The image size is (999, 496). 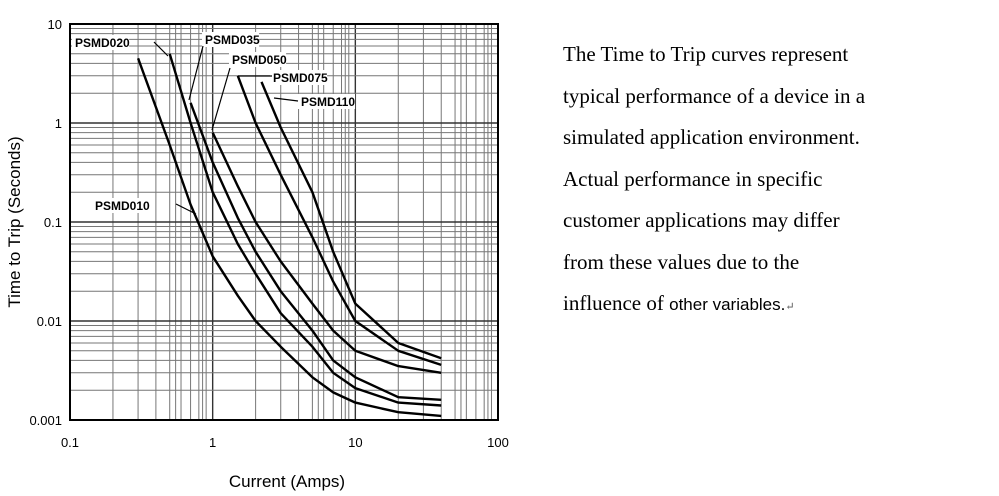 What do you see at coordinates (790, 307) in the screenshot?
I see `return-mark-icon: ↵` at bounding box center [790, 307].